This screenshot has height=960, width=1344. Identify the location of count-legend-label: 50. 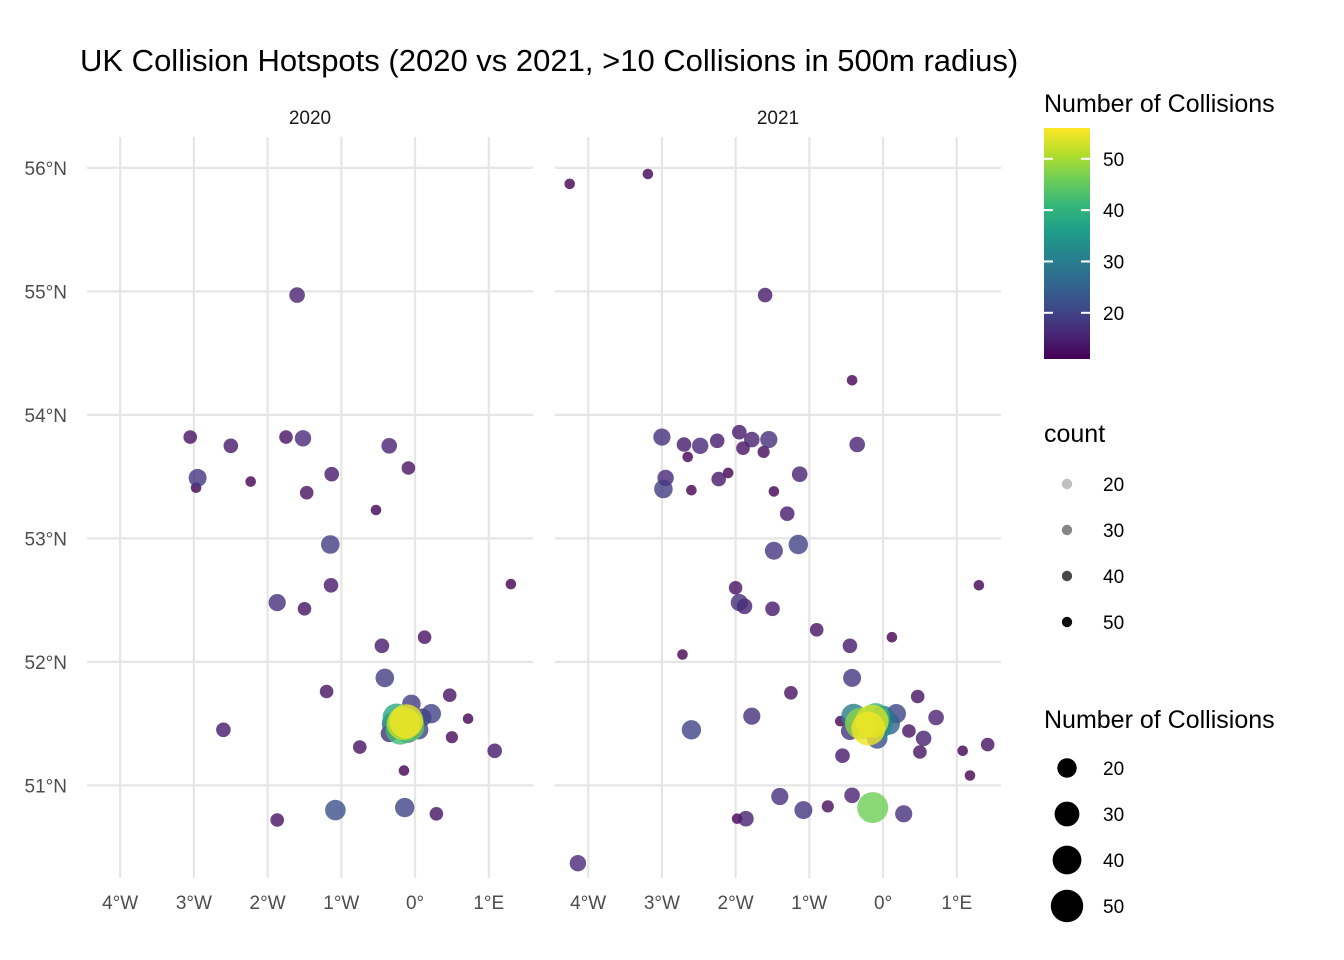
(1113, 623).